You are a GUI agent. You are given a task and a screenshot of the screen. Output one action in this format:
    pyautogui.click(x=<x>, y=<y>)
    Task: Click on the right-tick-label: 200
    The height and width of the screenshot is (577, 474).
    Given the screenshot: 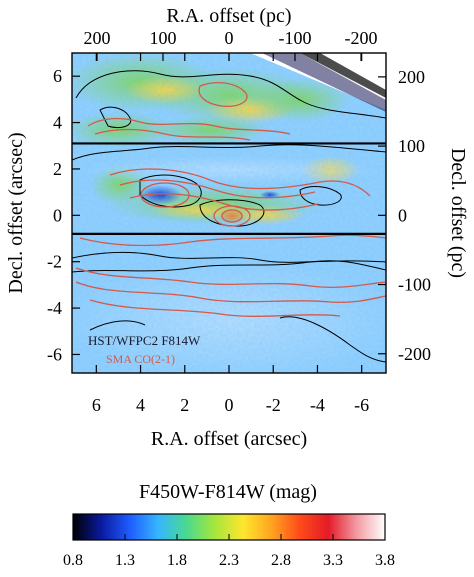 What is the action you would take?
    pyautogui.click(x=411, y=77)
    